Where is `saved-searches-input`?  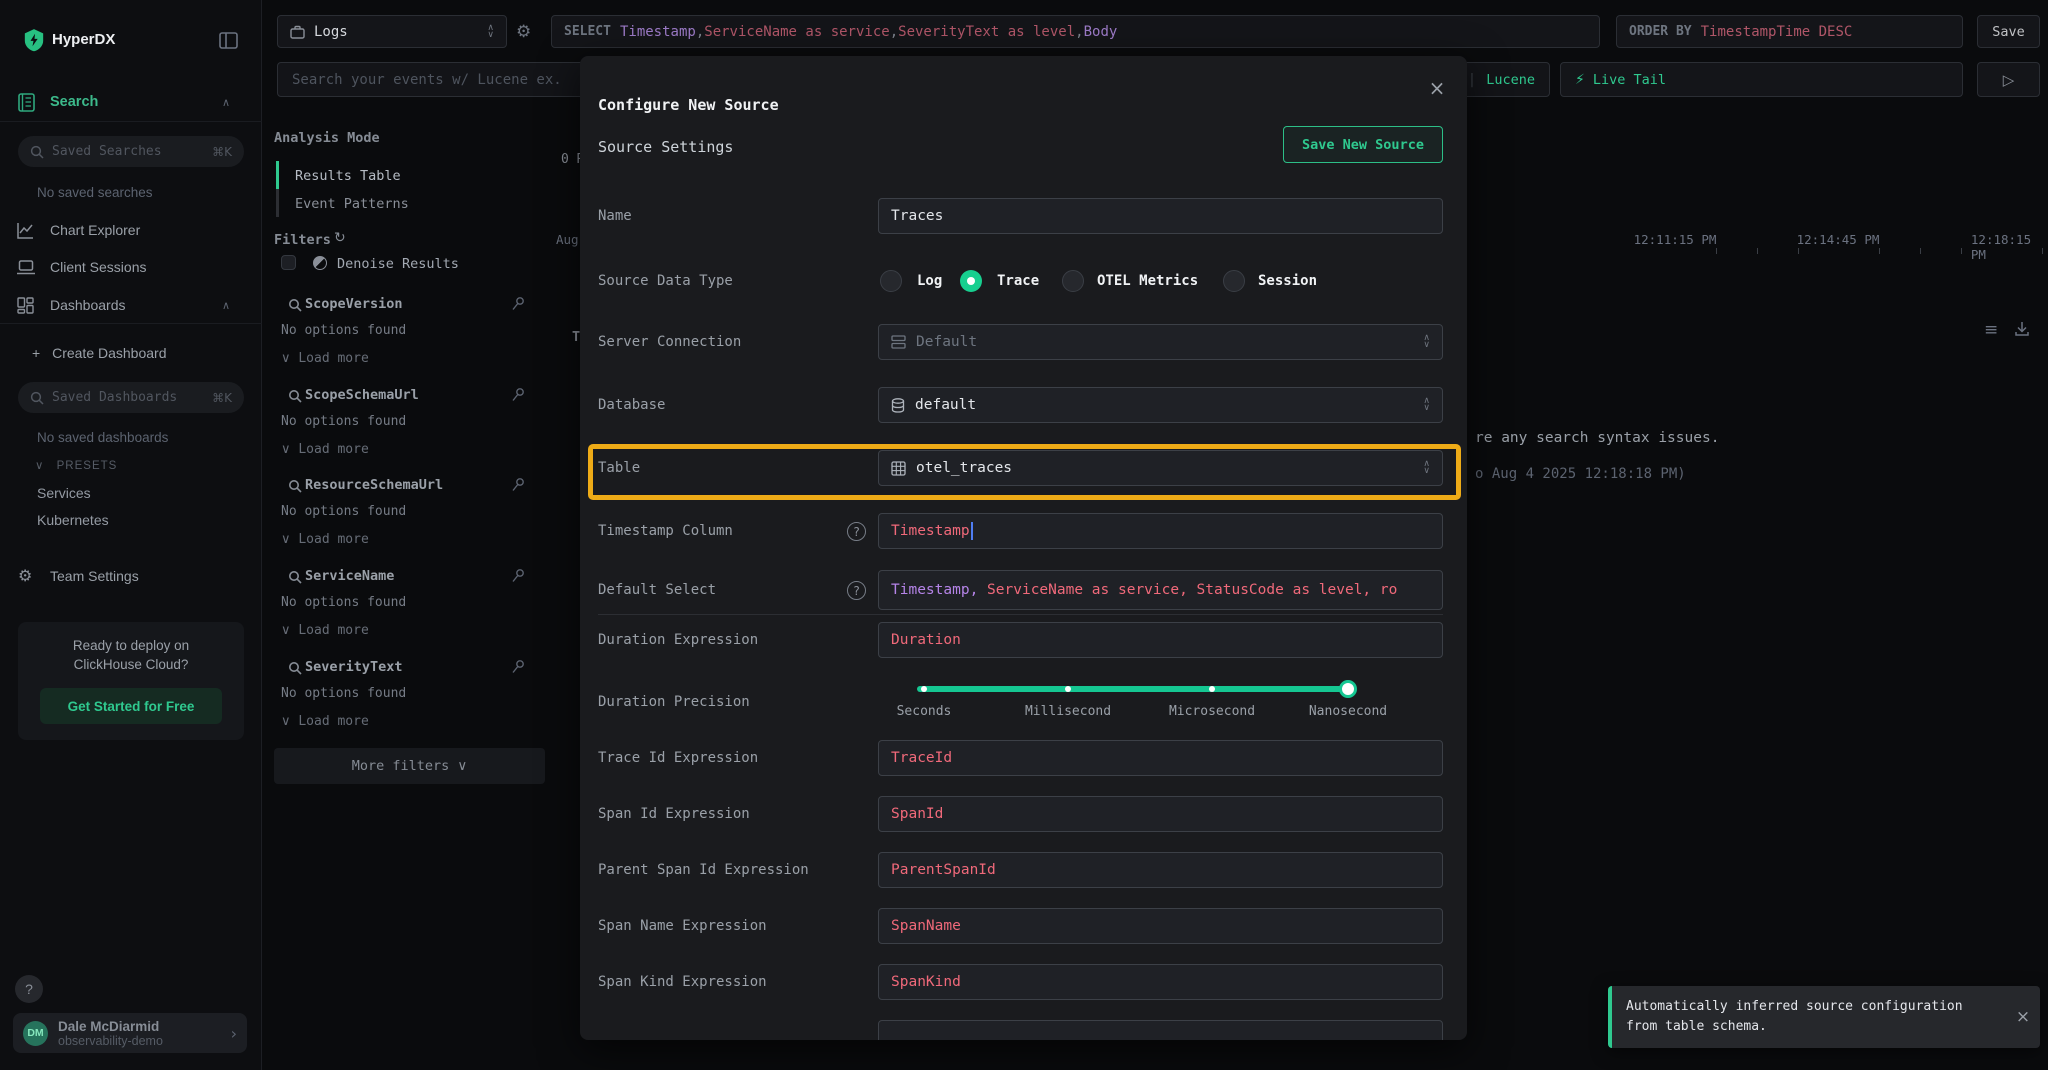 saved-searches-input is located at coordinates (128, 151).